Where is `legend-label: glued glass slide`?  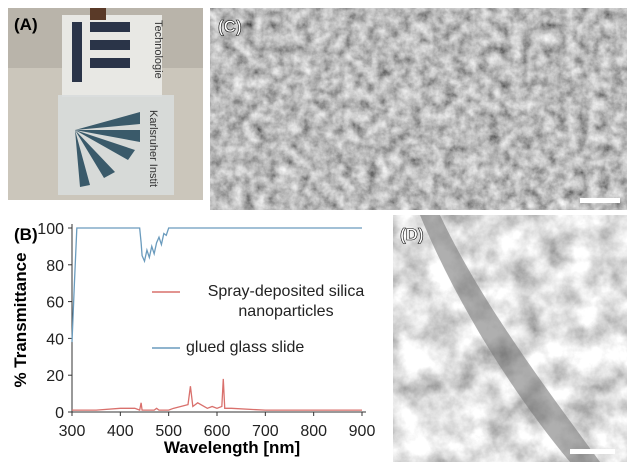 legend-label: glued glass slide is located at coordinates (245, 347).